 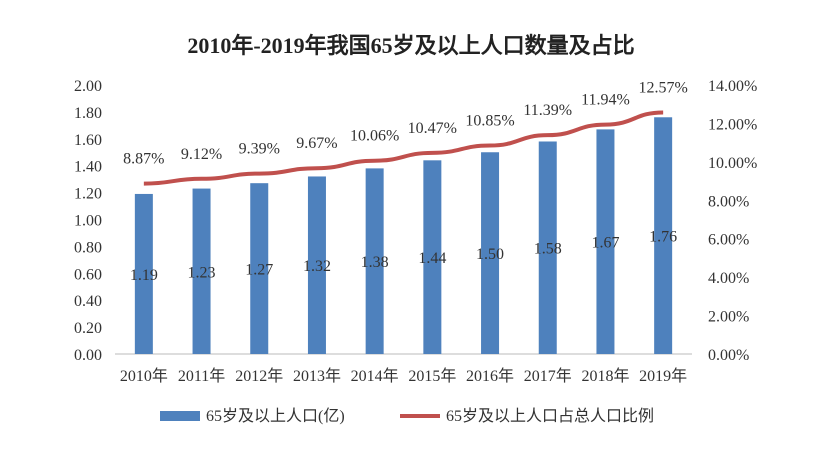 What do you see at coordinates (548, 376) in the screenshot?
I see `x-tick-label: 2017年` at bounding box center [548, 376].